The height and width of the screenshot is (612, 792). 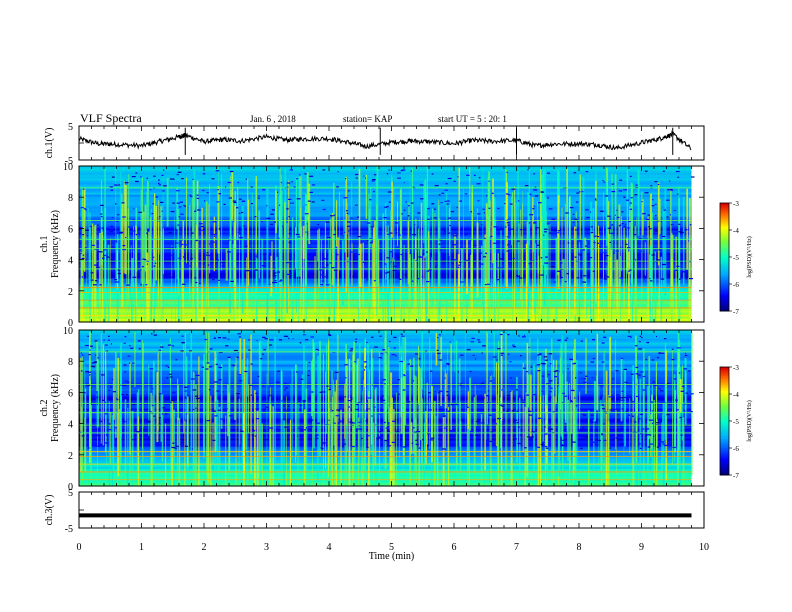 I want to click on colorbar-tick-label: -6, so click(x=736, y=449).